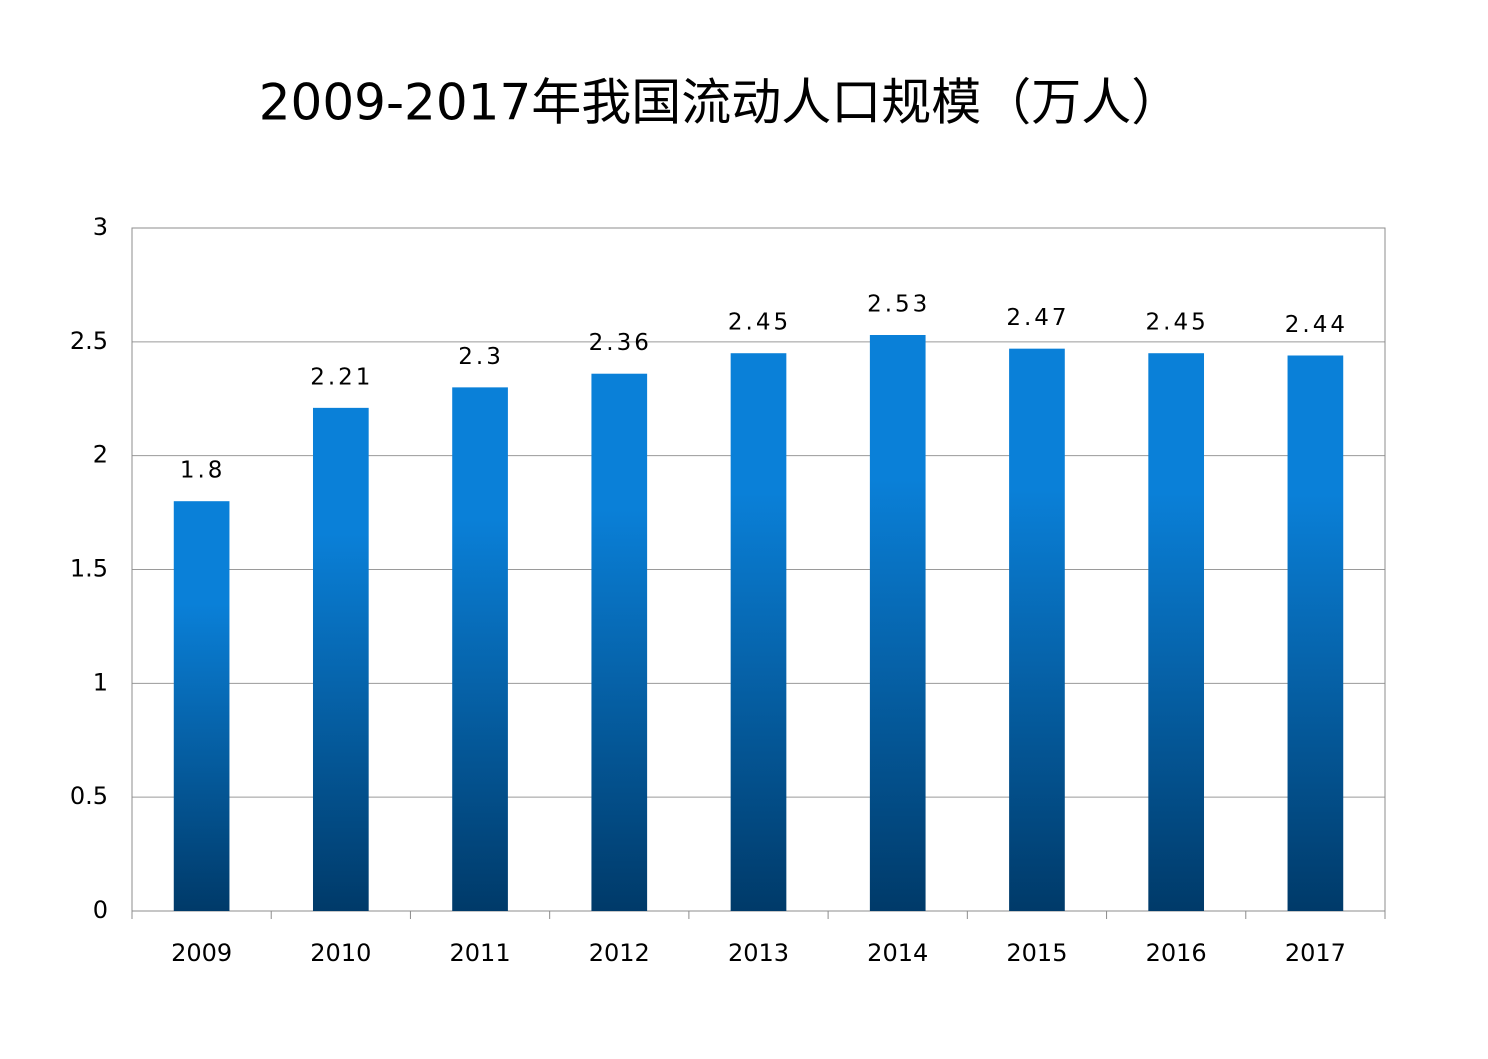 This screenshot has width=1488, height=1059. What do you see at coordinates (619, 953) in the screenshot?
I see `x-tick-label: 2012` at bounding box center [619, 953].